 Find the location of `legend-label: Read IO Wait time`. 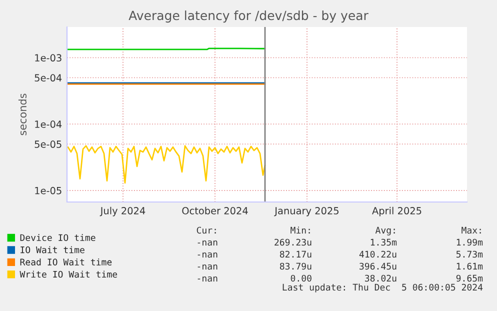

legend-label: Read IO Wait time is located at coordinates (66, 262).